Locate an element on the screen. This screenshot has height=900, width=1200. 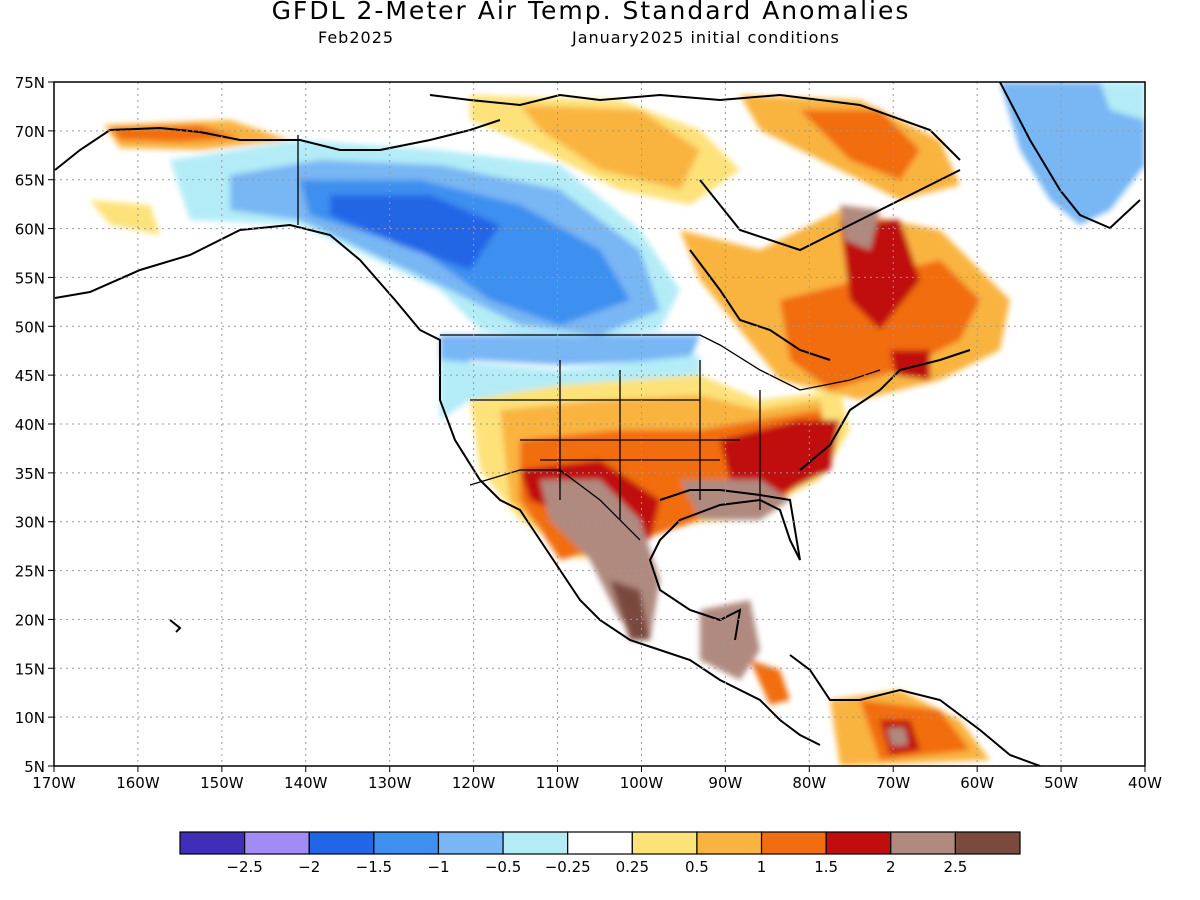
lat-label: 10N is located at coordinates (30, 718).